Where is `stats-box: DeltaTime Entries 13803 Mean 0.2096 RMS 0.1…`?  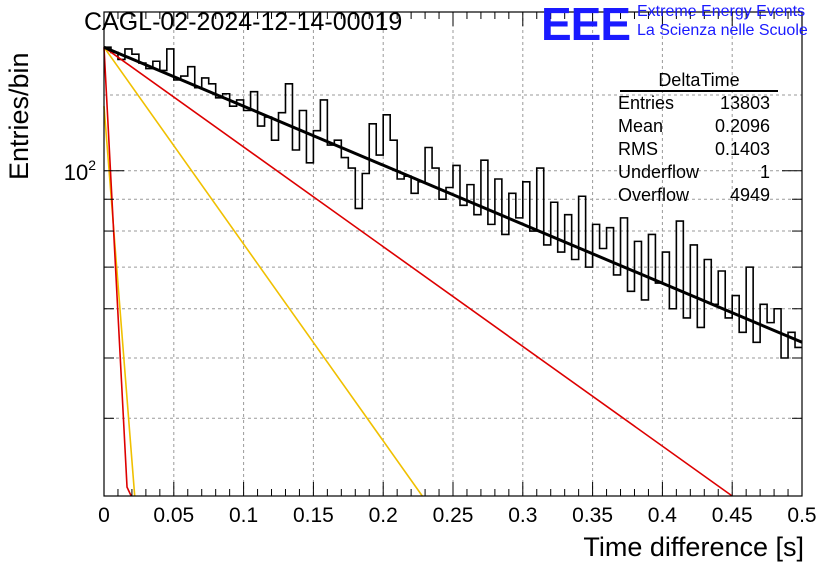
stats-box: DeltaTime Entries 13803 Mean 0.2096 RMS 0.1… is located at coordinates (695, 138).